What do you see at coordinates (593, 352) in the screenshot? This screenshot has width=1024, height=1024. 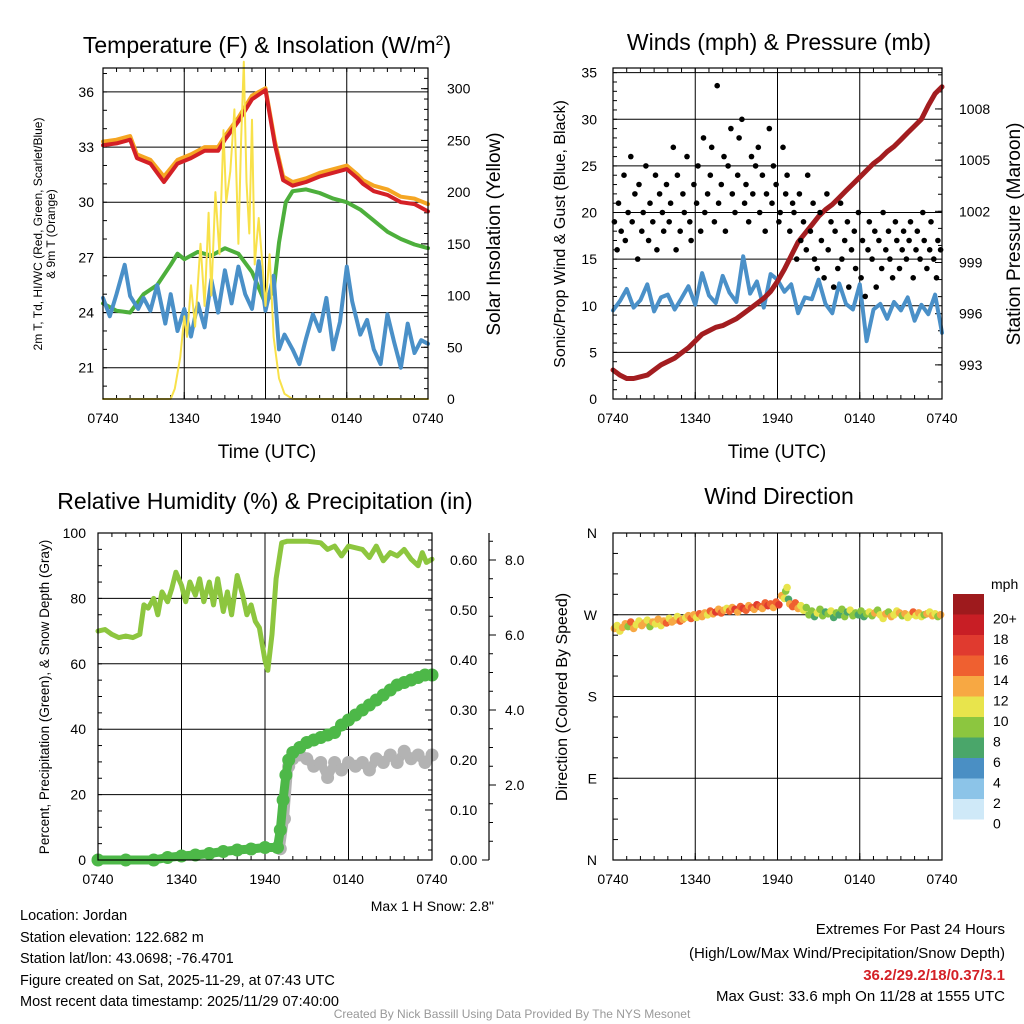 I see `wind-ytick-label: 5` at bounding box center [593, 352].